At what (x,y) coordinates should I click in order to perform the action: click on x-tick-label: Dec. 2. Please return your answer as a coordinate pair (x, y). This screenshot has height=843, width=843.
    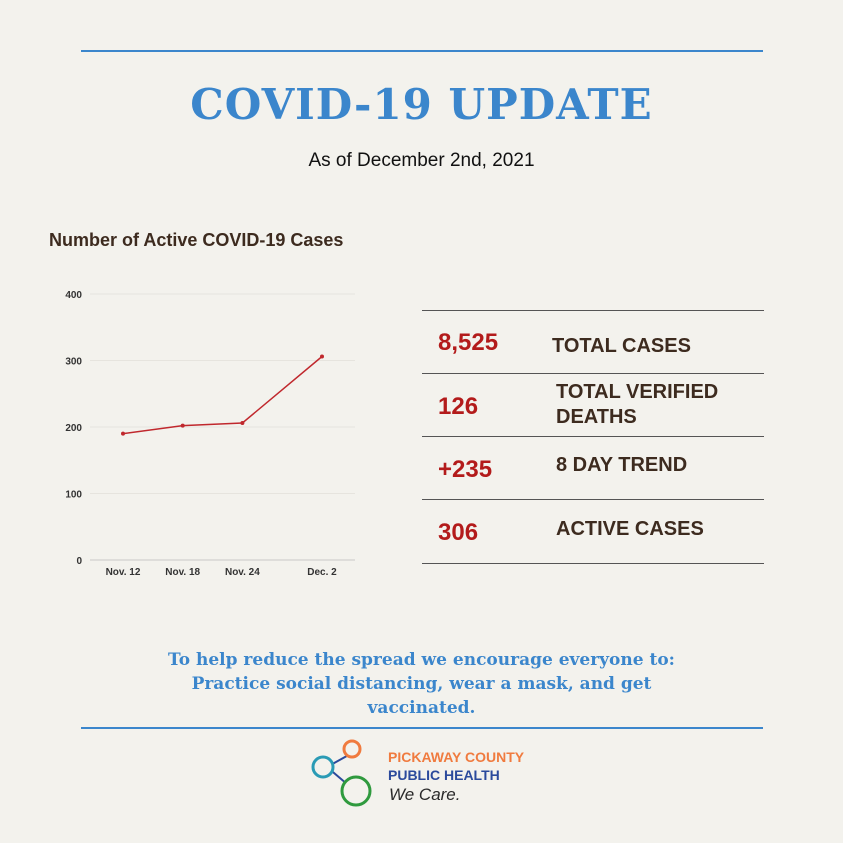
    Looking at the image, I should click on (322, 572).